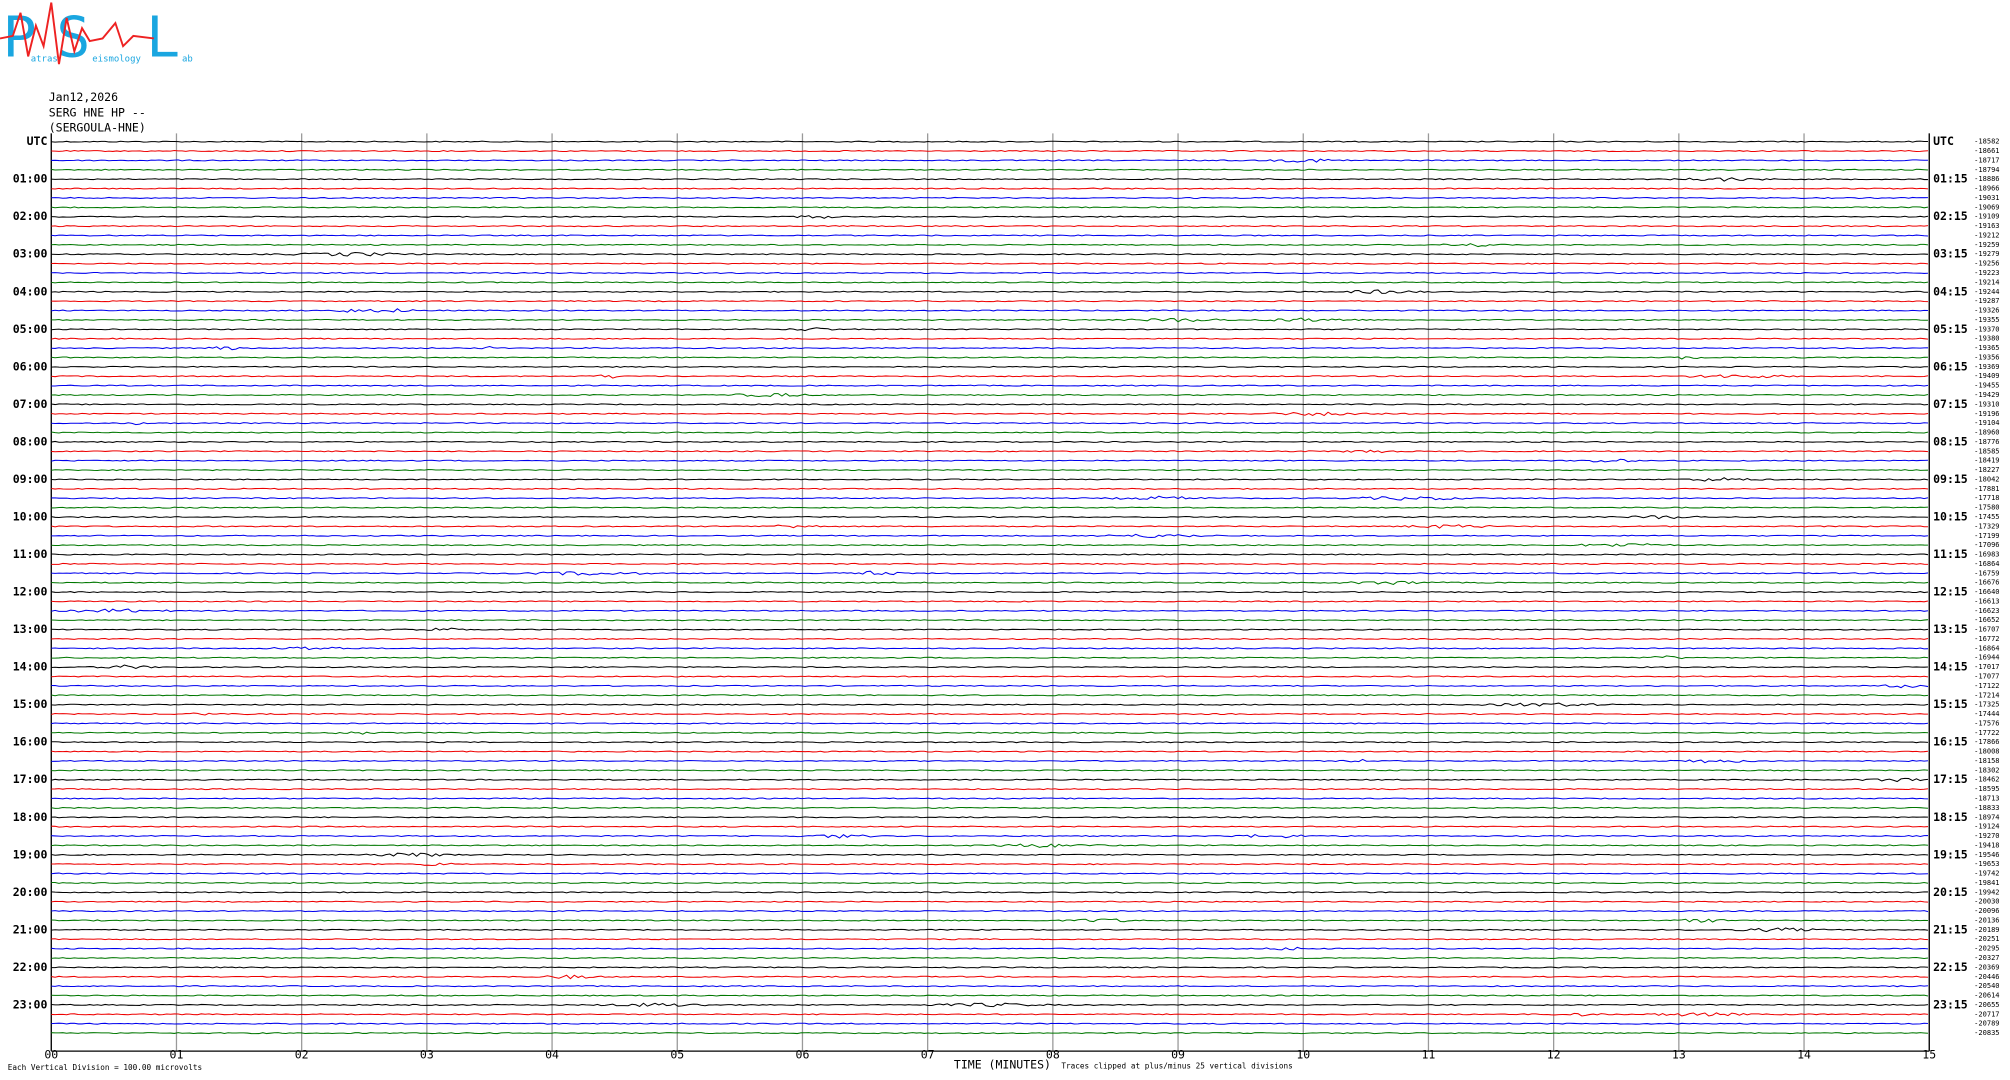  Describe the element at coordinates (1986, 854) in the screenshot. I see `offset-label: -19546` at that location.